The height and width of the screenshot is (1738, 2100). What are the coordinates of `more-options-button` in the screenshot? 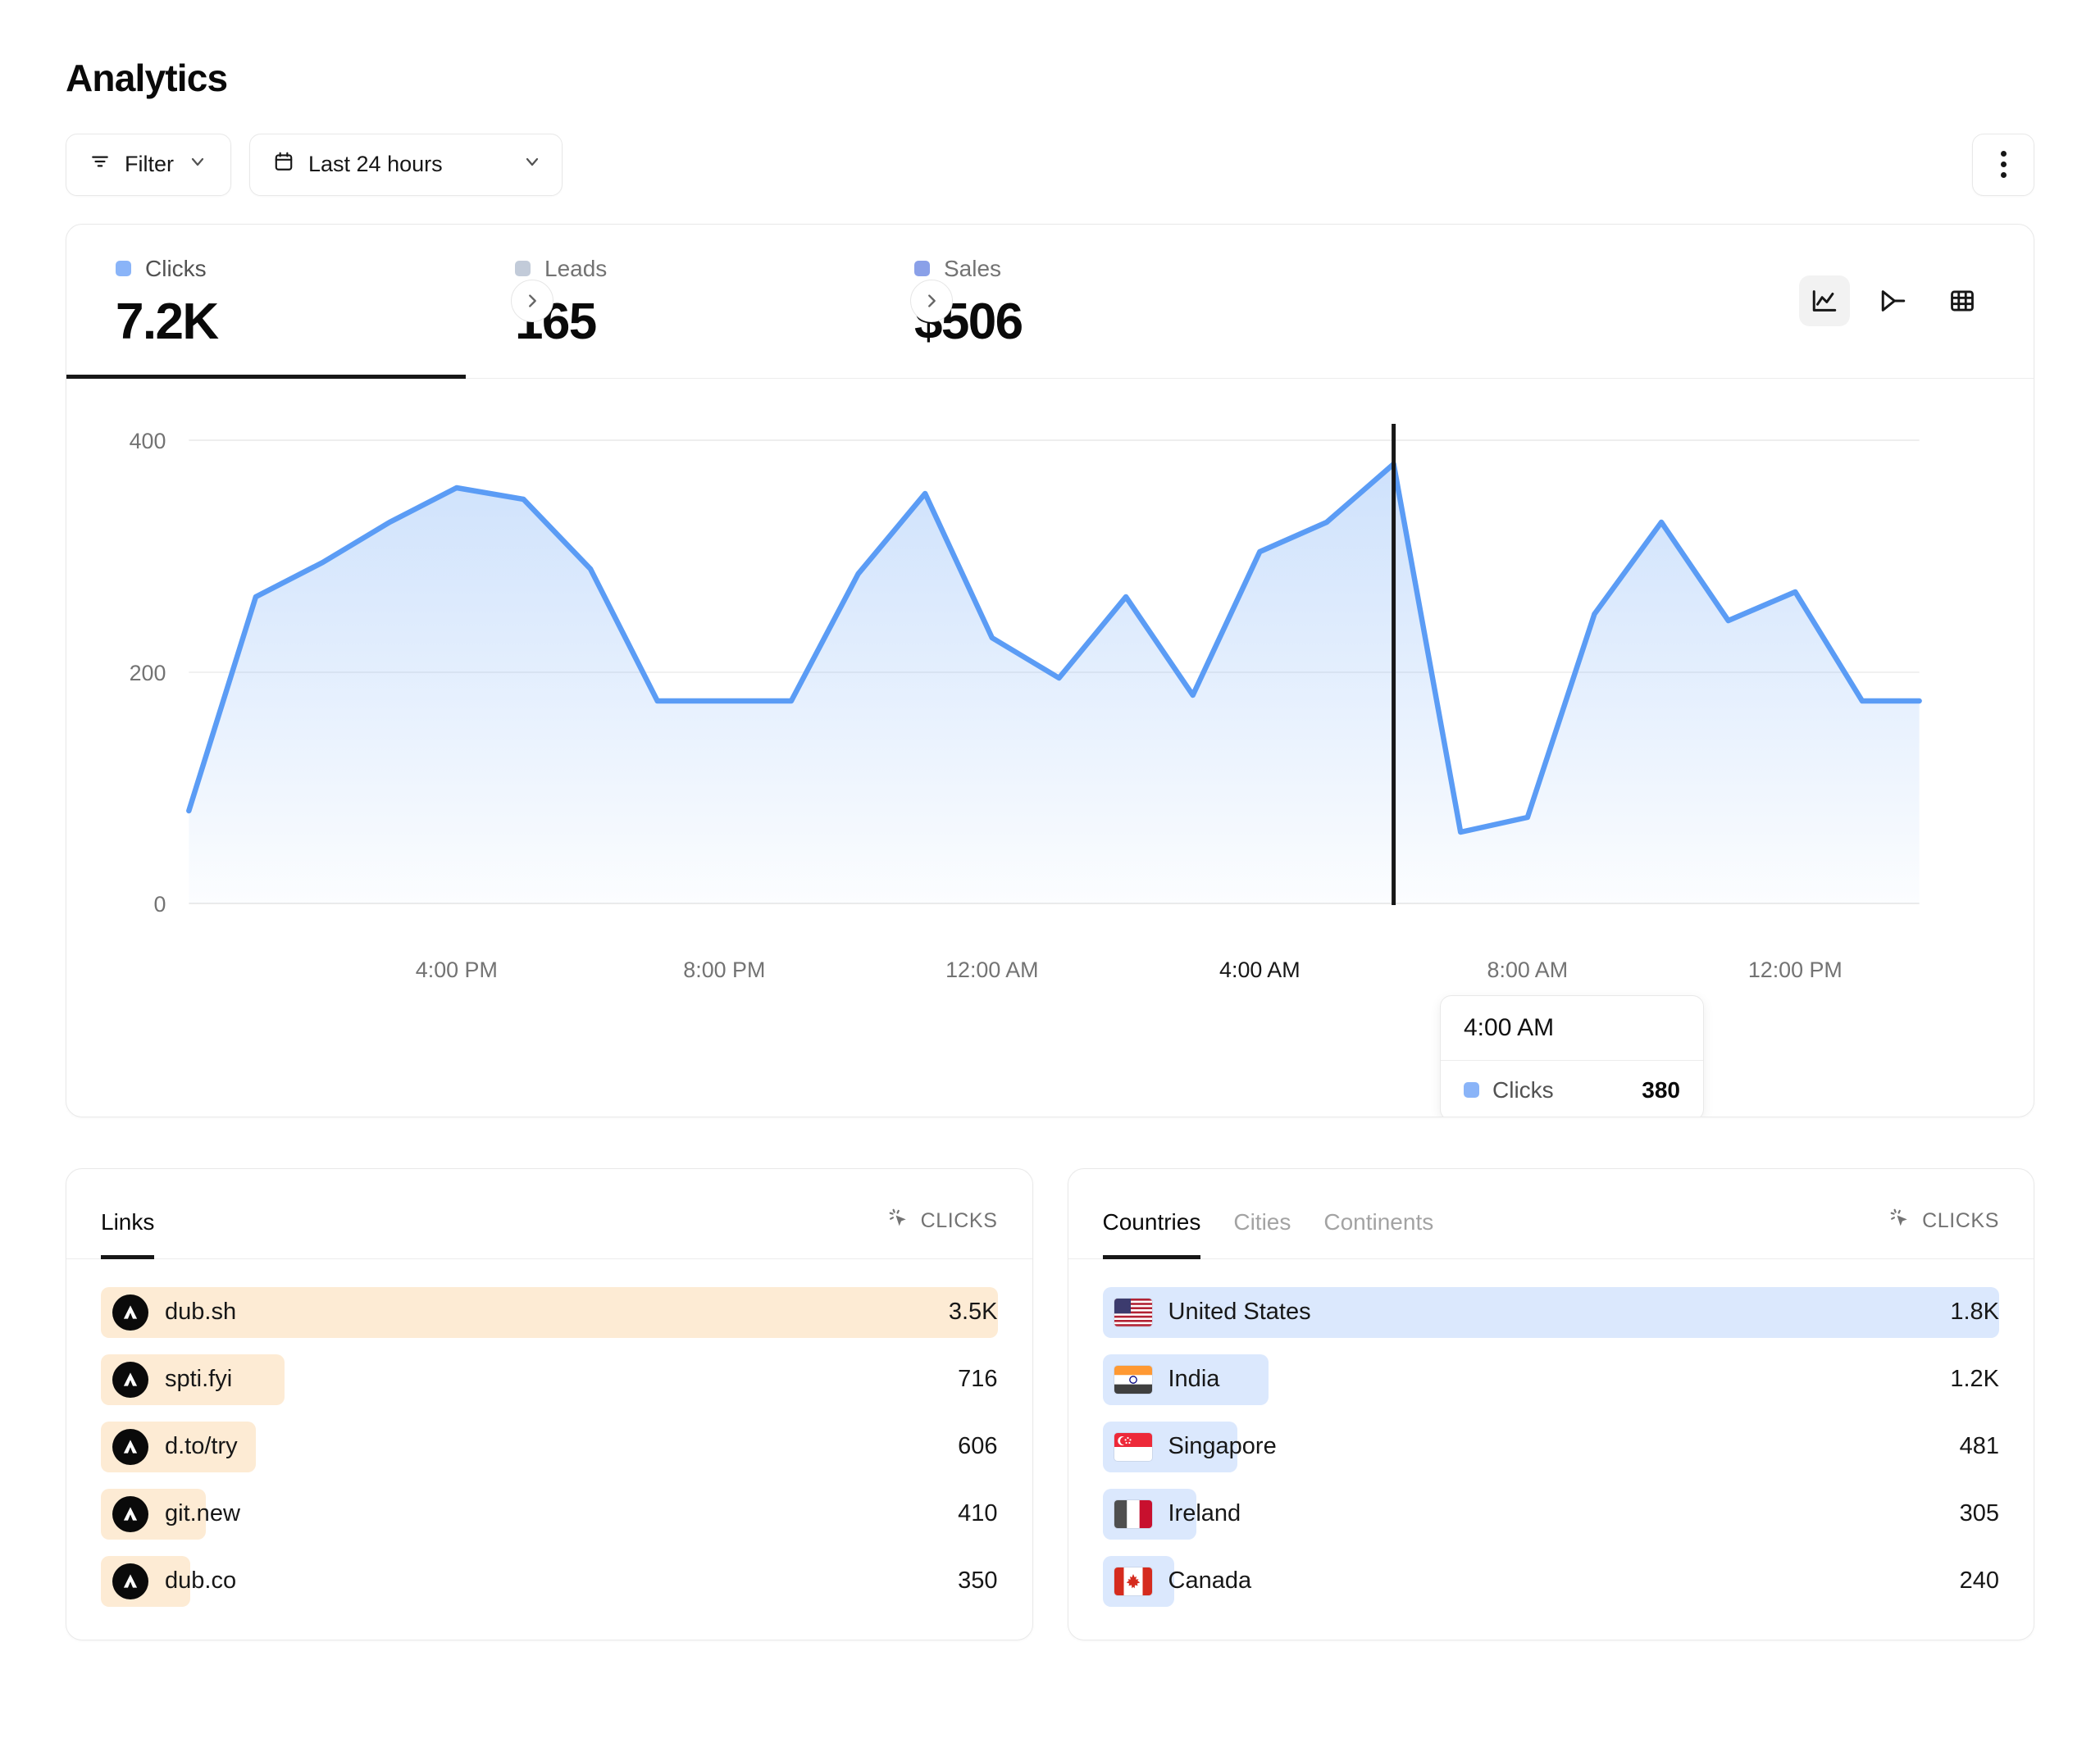 It's located at (2003, 164).